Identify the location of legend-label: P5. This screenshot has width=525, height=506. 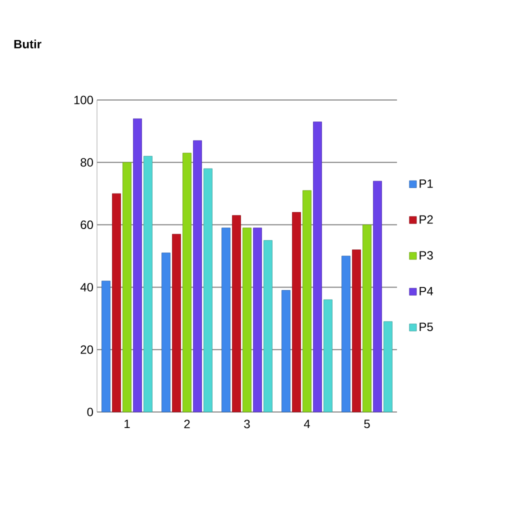
(426, 327).